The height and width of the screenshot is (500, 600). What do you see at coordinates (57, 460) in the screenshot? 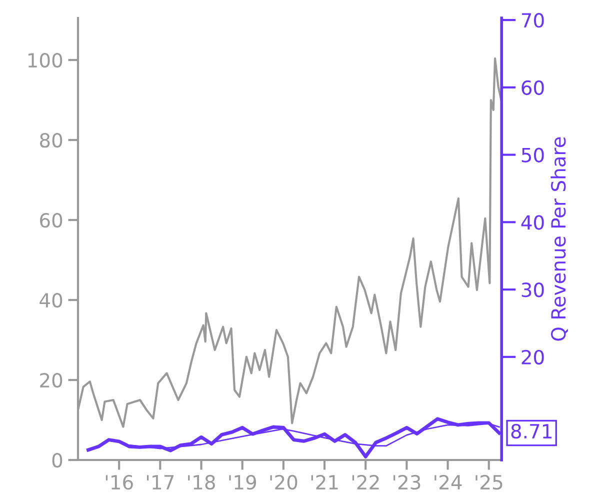
I see `y-tick-label: 0` at bounding box center [57, 460].